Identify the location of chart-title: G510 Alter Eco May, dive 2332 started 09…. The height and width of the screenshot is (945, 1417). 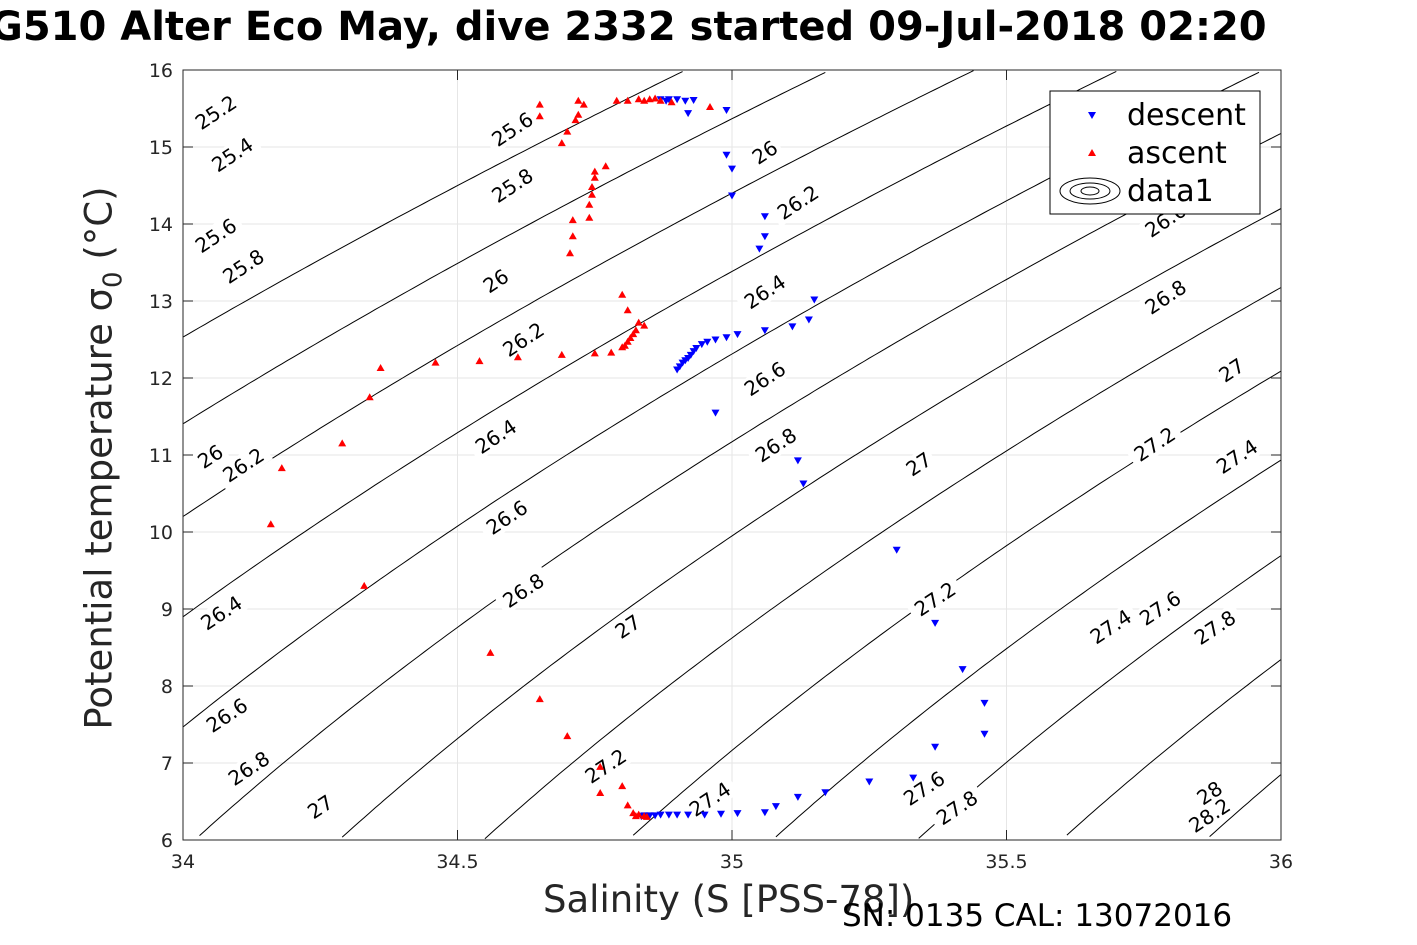
(633, 27).